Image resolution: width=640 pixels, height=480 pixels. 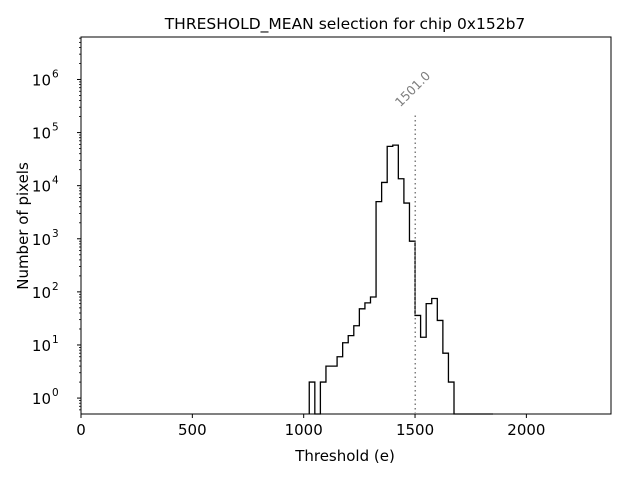 What do you see at coordinates (344, 456) in the screenshot?
I see `x-axis-label: Threshold (e)` at bounding box center [344, 456].